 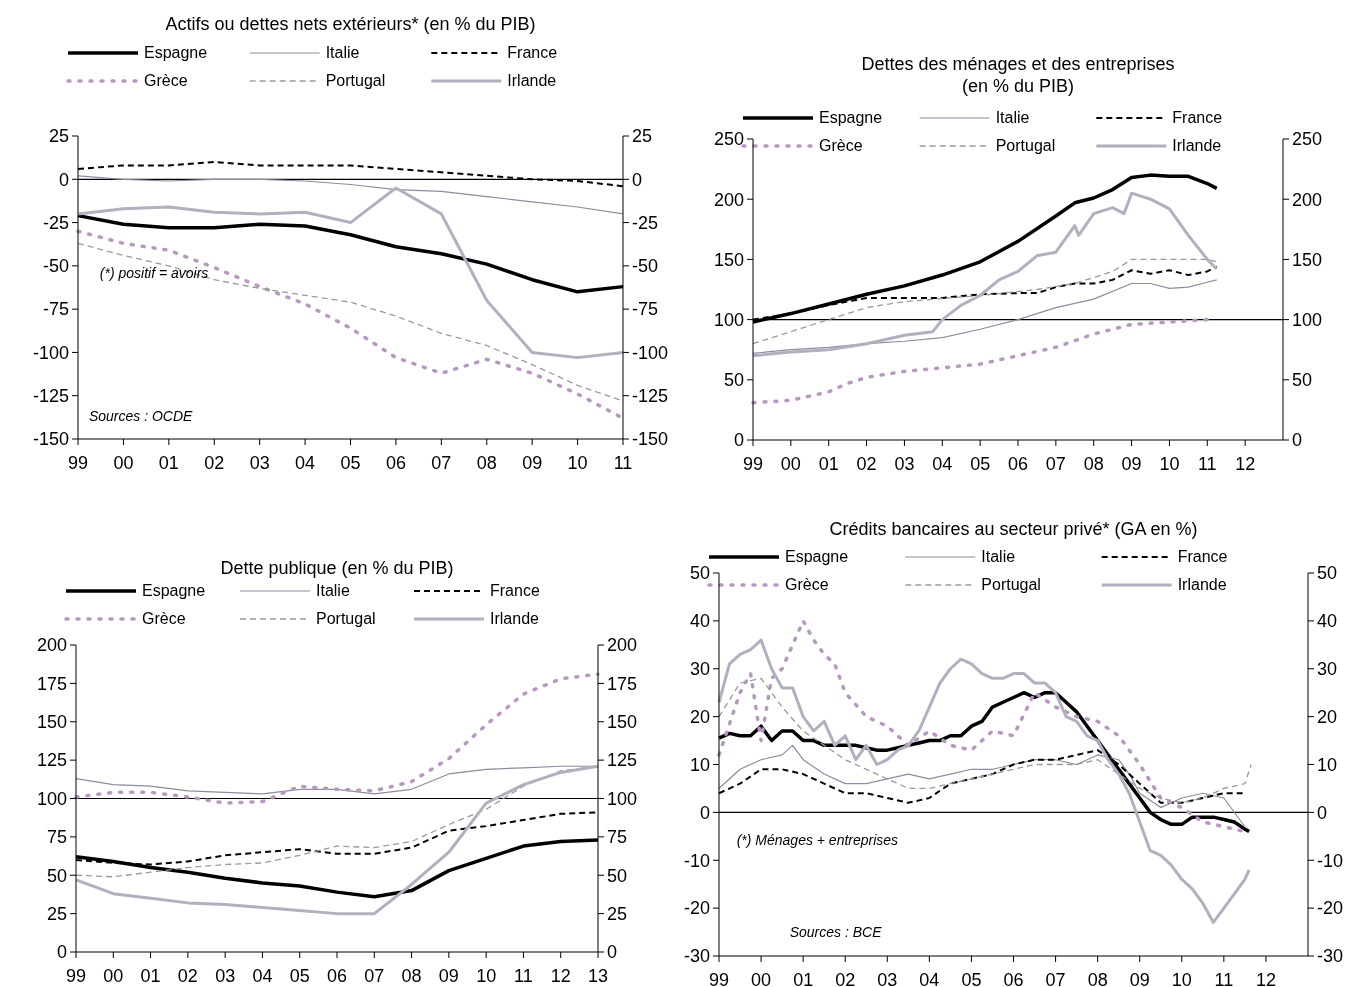 I want to click on y2-tick-label: -50, so click(x=645, y=266).